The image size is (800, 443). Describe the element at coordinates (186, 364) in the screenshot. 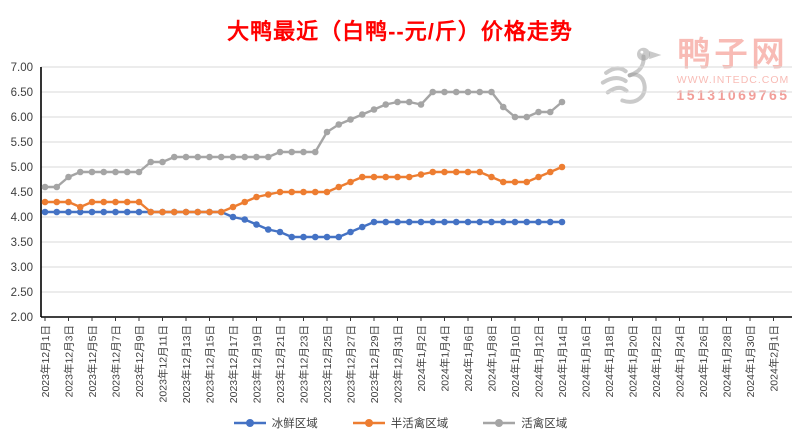

I see `svg-text: 2023年12月13日` at that location.